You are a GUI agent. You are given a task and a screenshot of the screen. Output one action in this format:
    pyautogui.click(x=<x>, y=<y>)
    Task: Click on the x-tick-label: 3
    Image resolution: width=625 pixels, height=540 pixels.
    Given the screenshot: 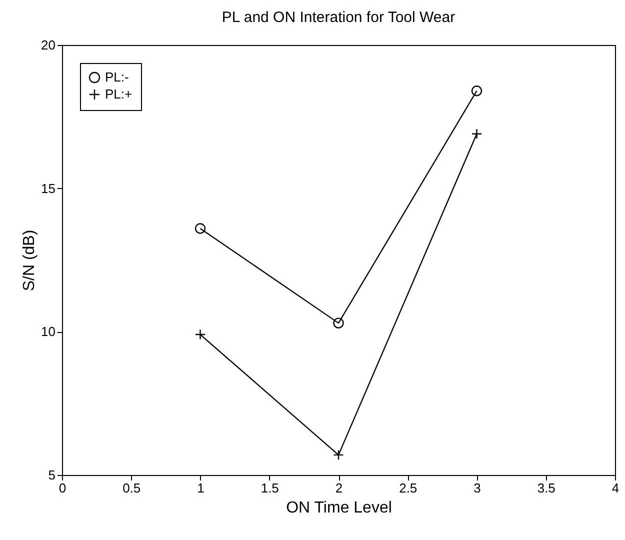 What is the action you would take?
    pyautogui.click(x=477, y=488)
    